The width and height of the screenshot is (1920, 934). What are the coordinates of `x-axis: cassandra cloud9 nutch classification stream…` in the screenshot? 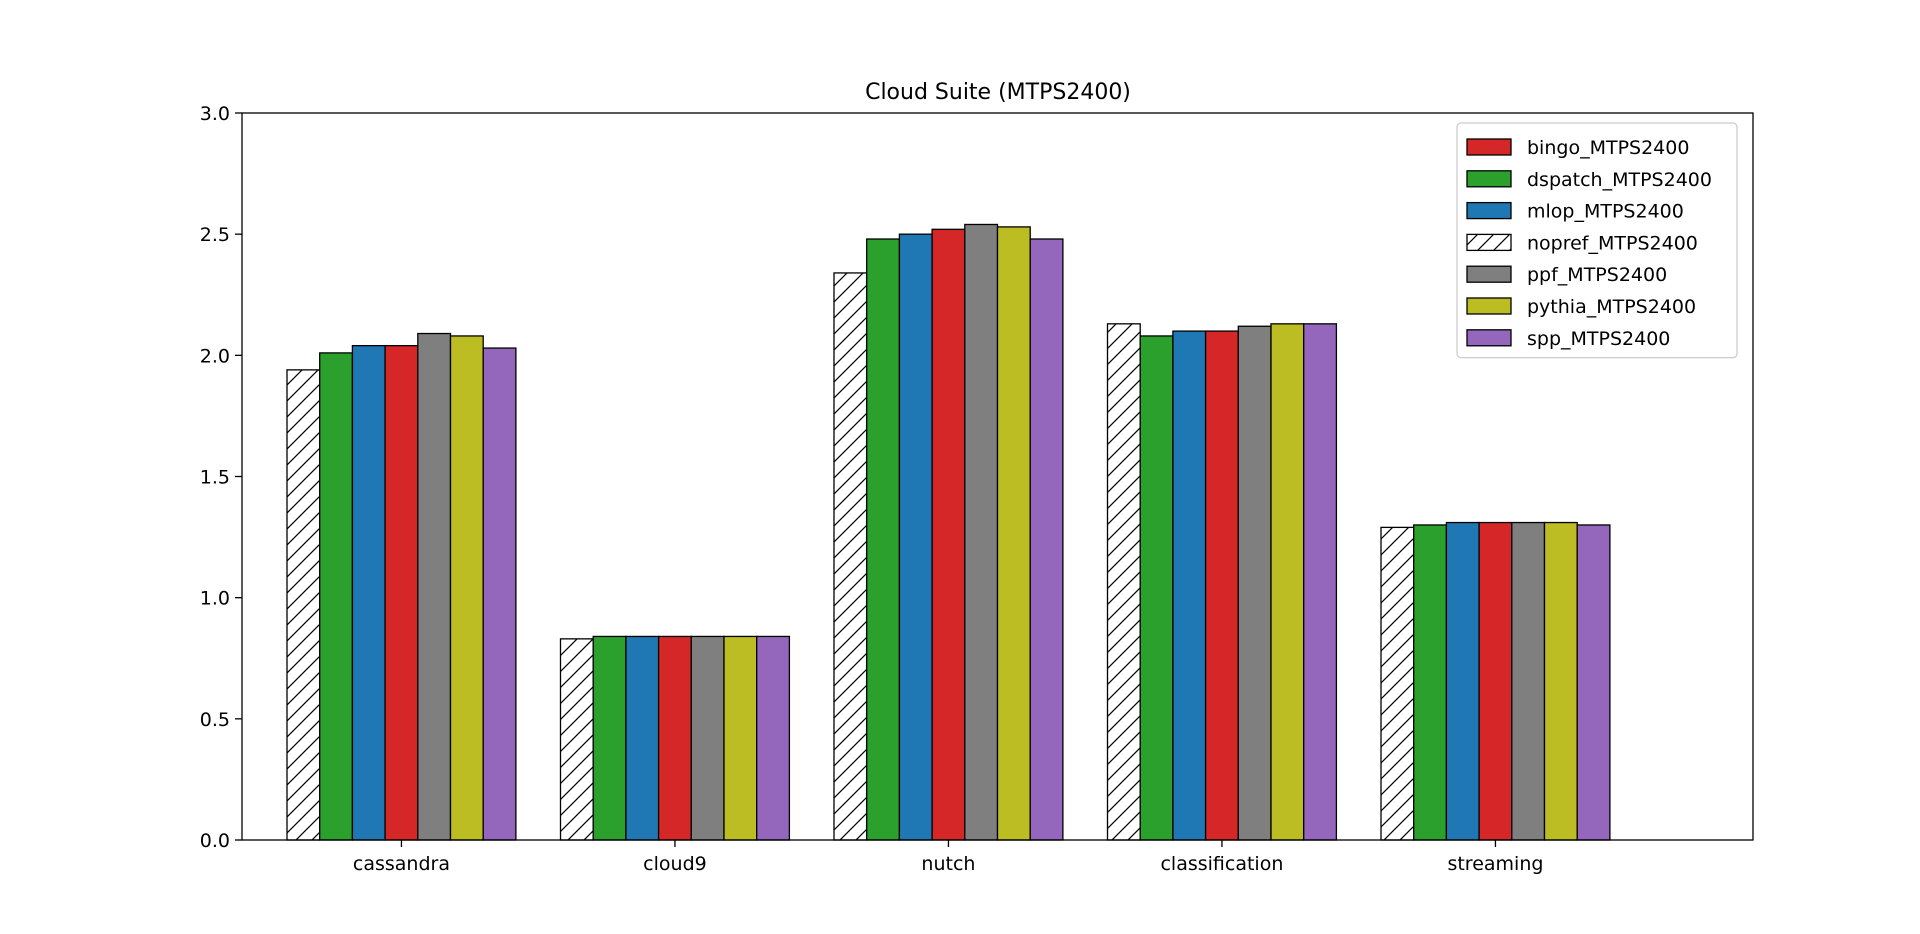 It's located at (948, 857).